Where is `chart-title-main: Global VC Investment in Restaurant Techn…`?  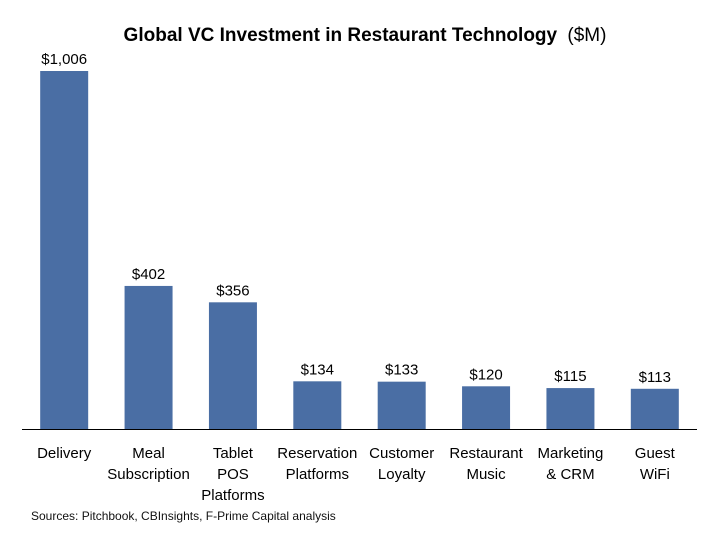 chart-title-main: Global VC Investment in Restaurant Techn… is located at coordinates (341, 35).